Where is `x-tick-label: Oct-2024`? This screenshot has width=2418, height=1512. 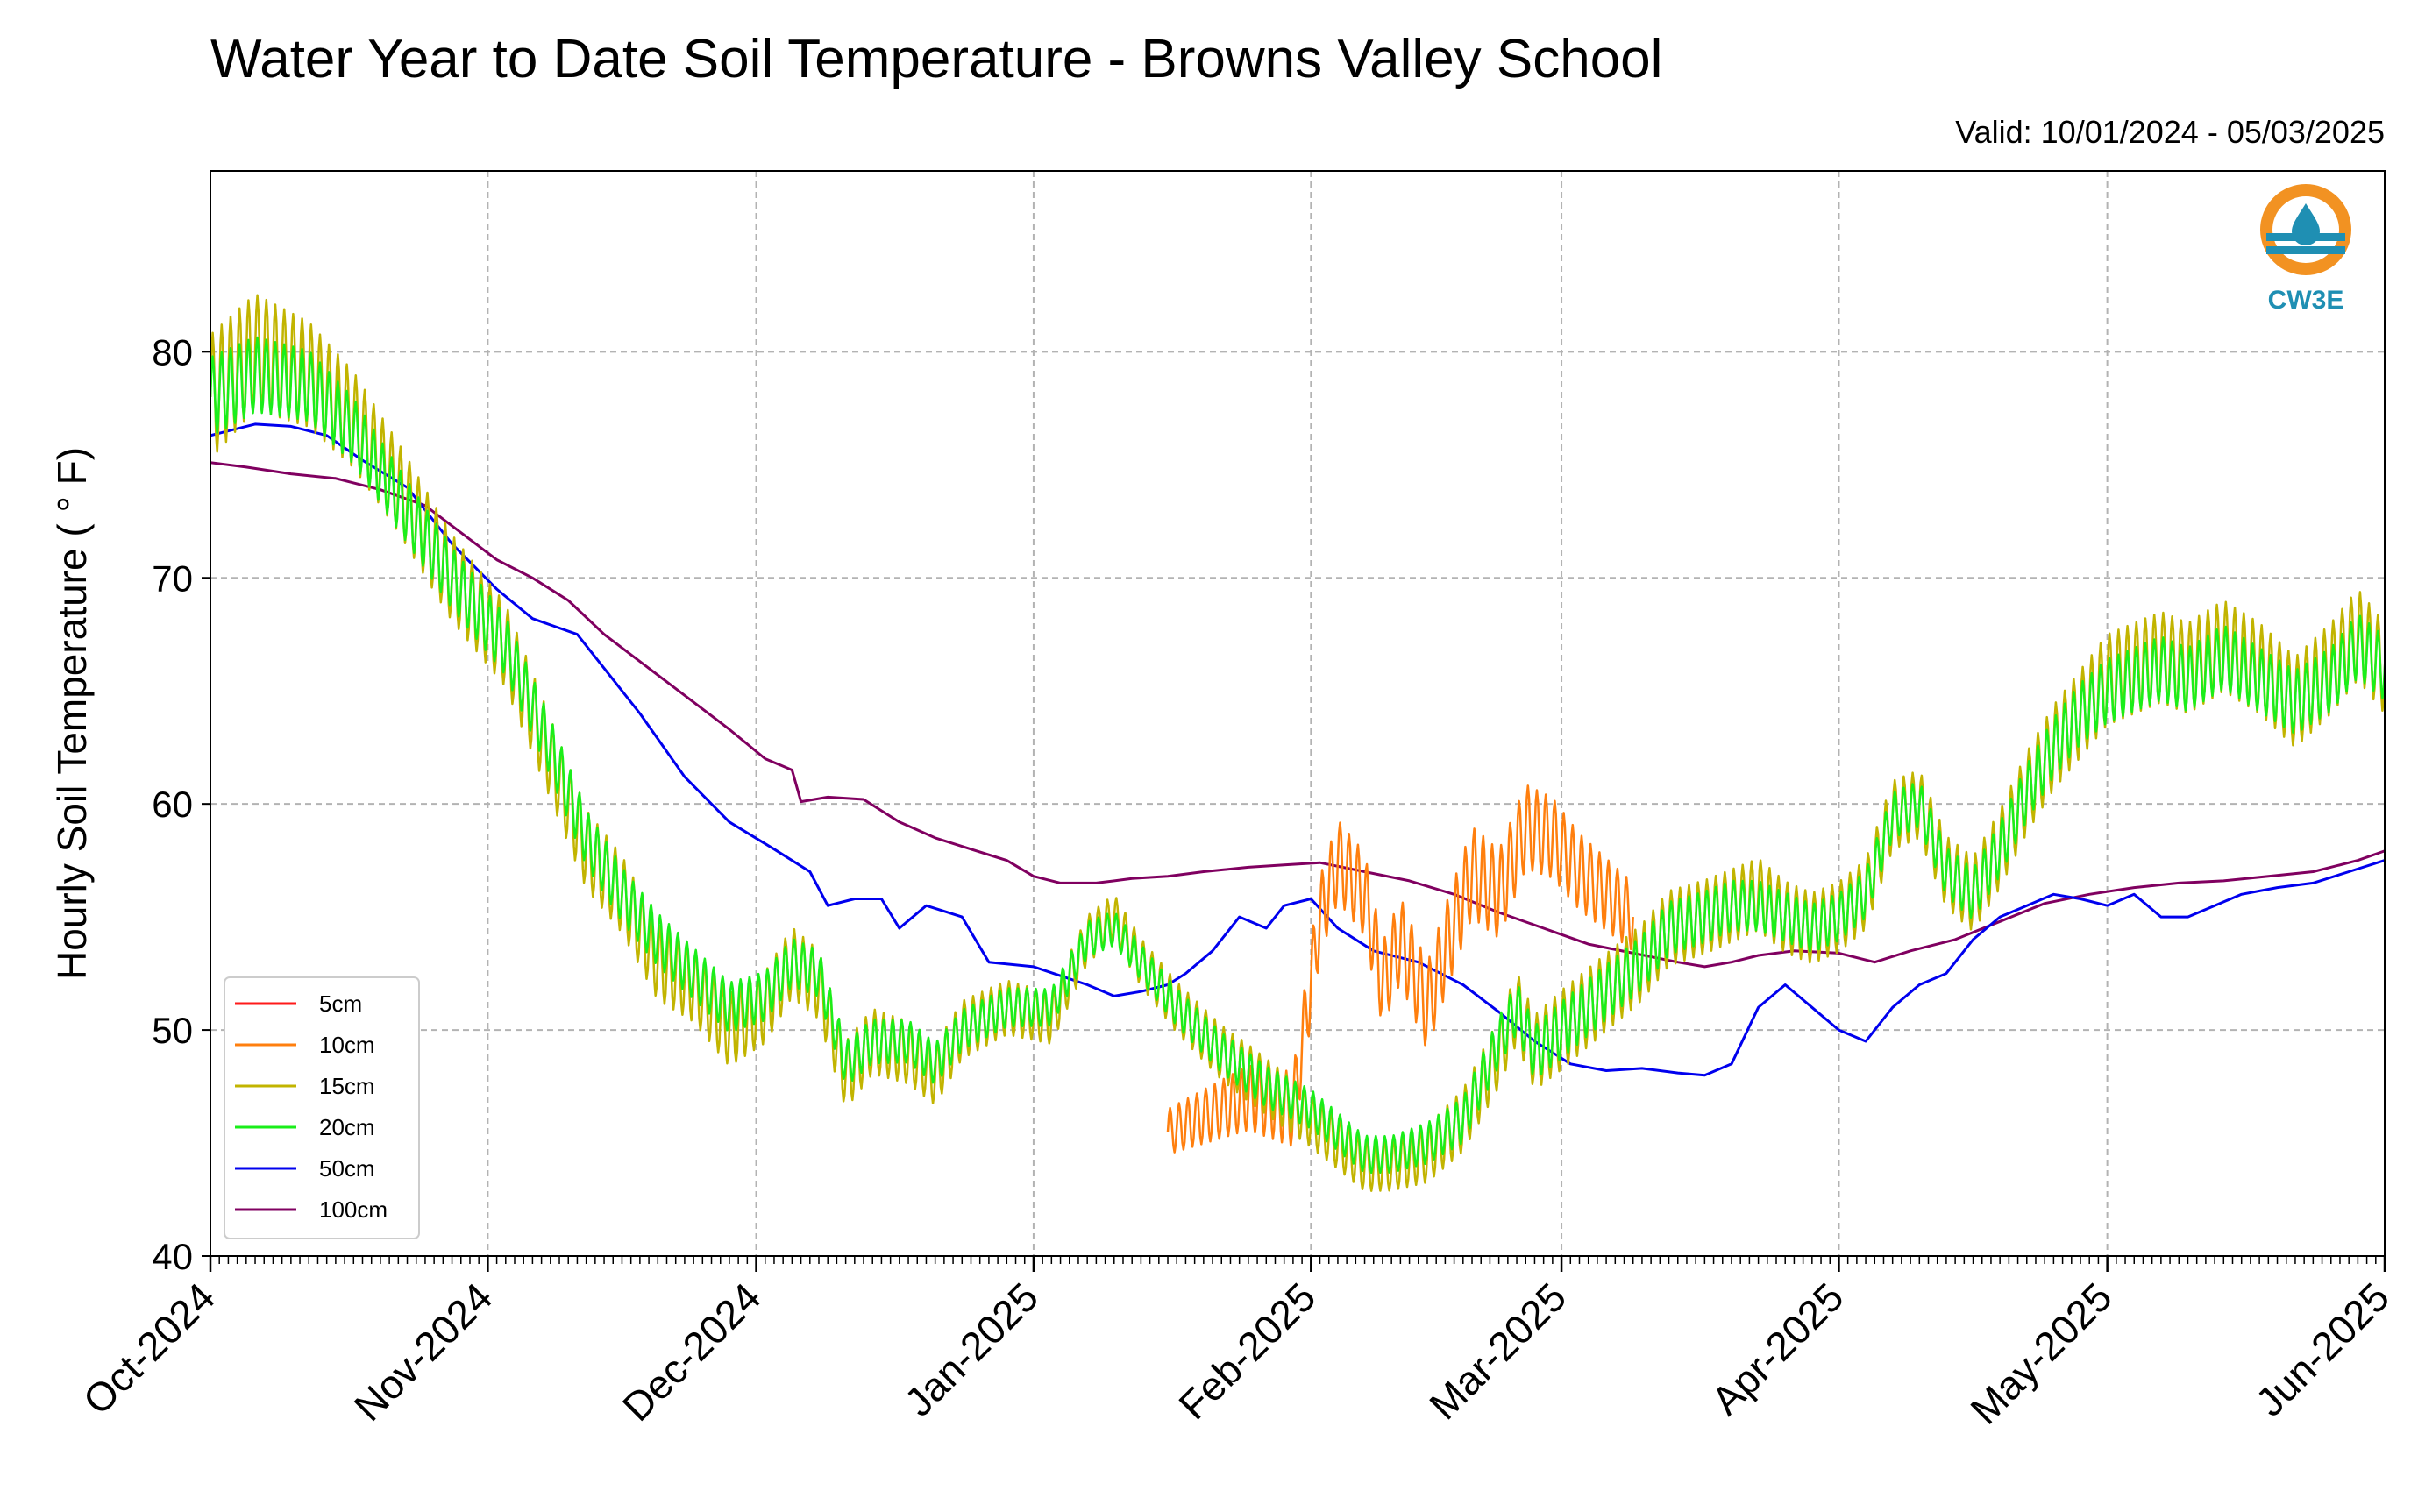 x-tick-label: Oct-2024 is located at coordinates (149, 1348).